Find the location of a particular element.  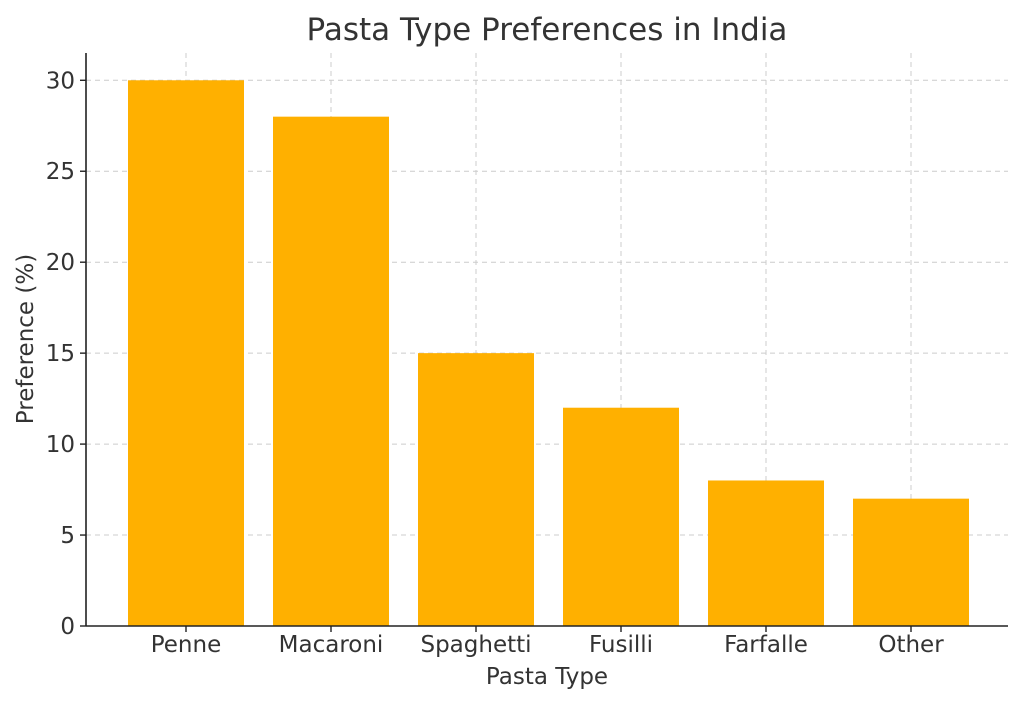

bar-macaroni is located at coordinates (331, 371).